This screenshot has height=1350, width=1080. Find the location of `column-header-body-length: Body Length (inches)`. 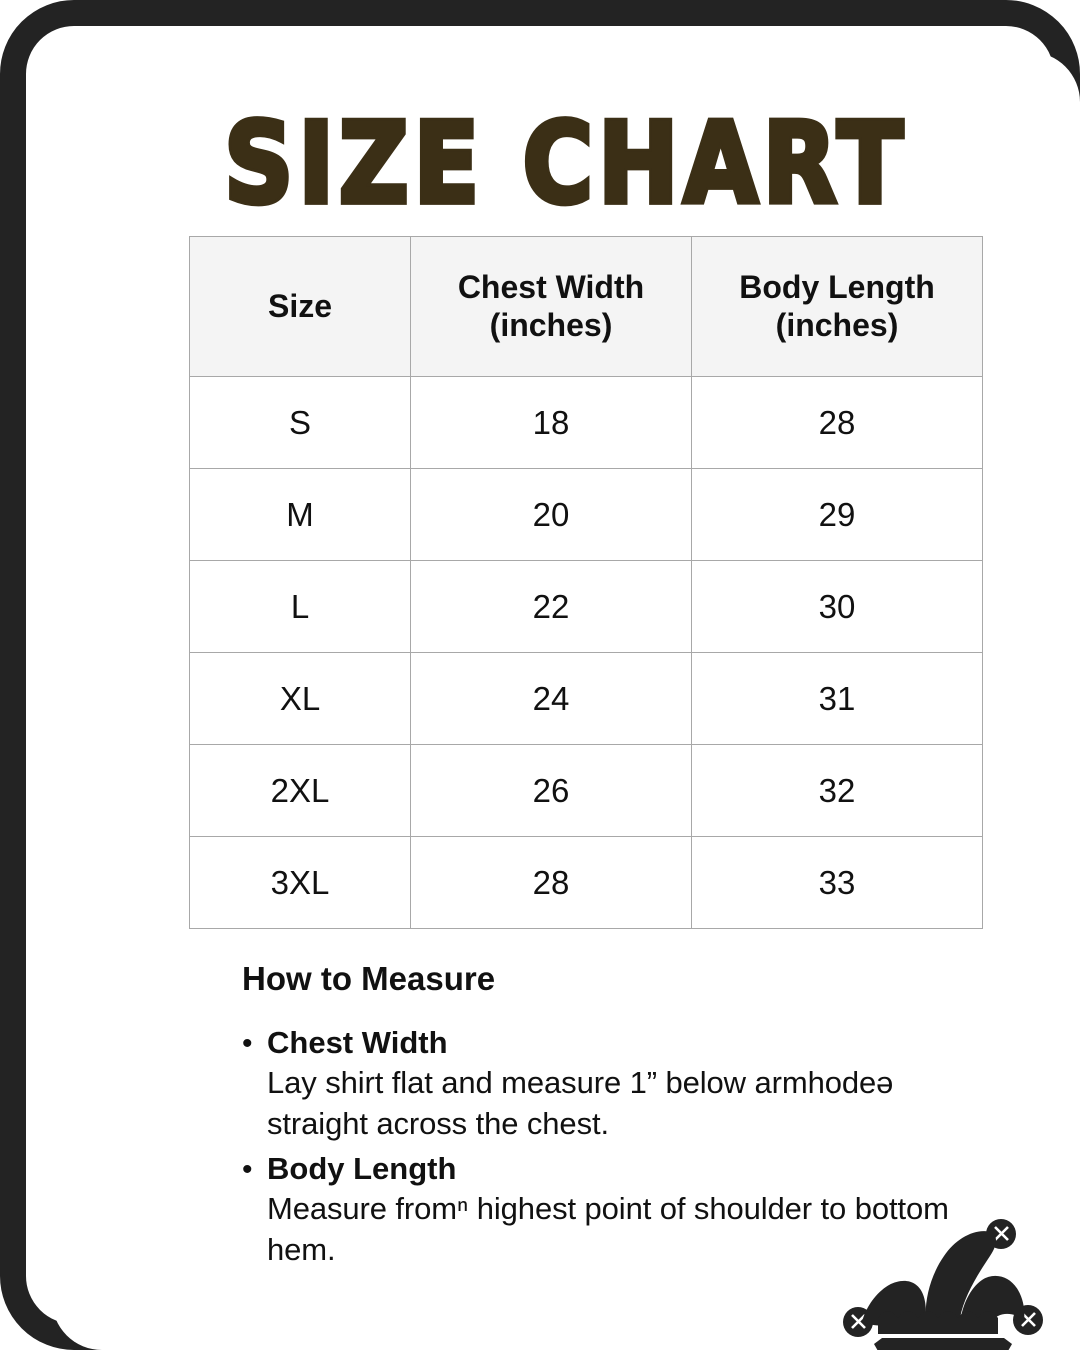

column-header-body-length: Body Length (inches) is located at coordinates (837, 306).